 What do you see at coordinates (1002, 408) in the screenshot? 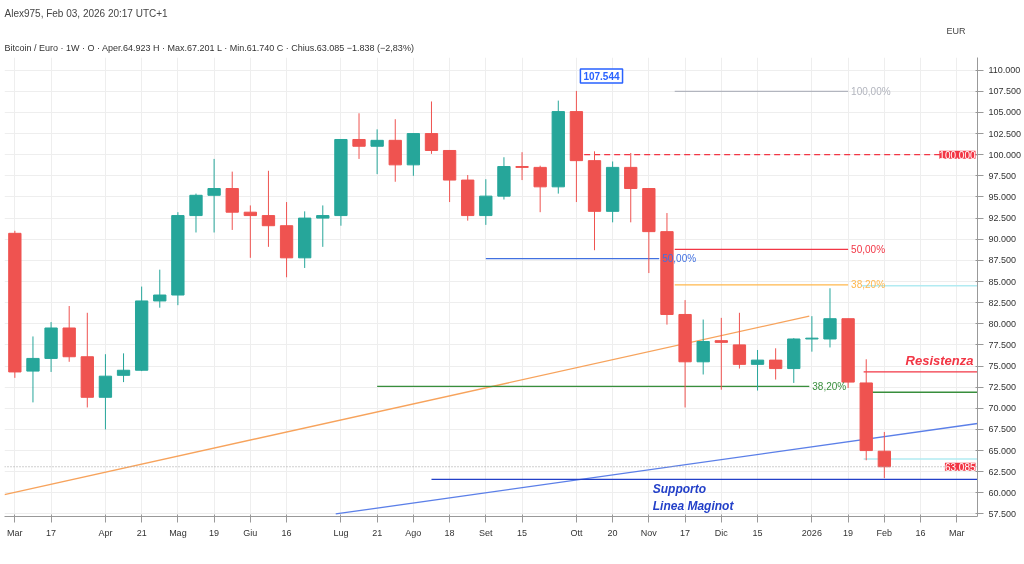
I see `y-tick-label: 70.000` at bounding box center [1002, 408].